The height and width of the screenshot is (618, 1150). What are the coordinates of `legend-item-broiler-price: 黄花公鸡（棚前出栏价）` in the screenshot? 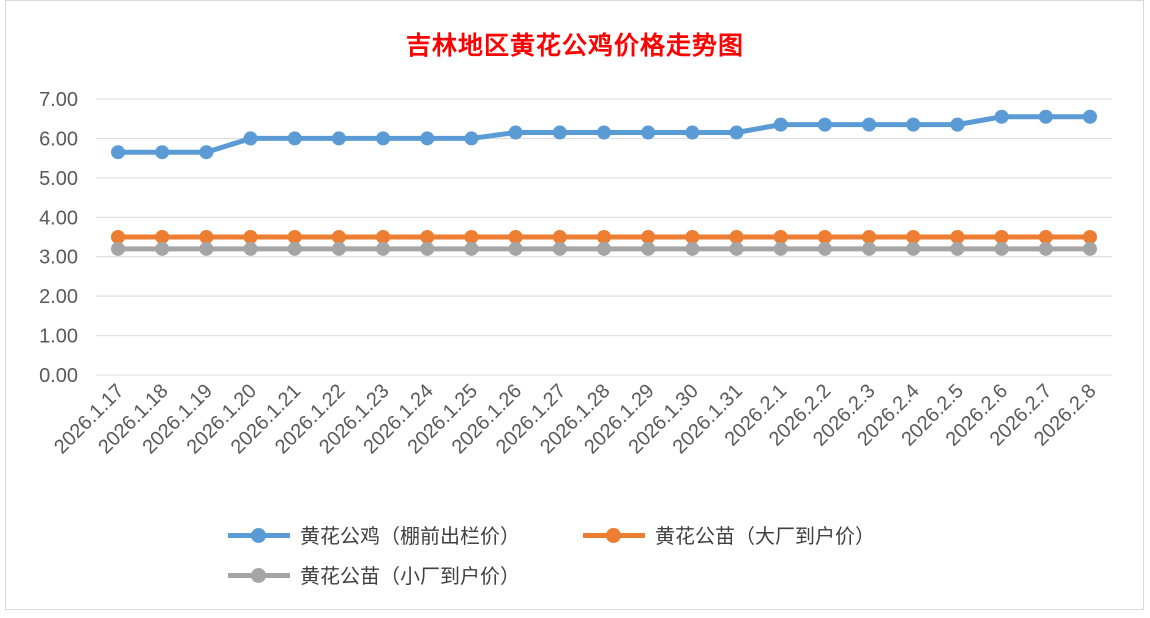 It's located at (374, 534).